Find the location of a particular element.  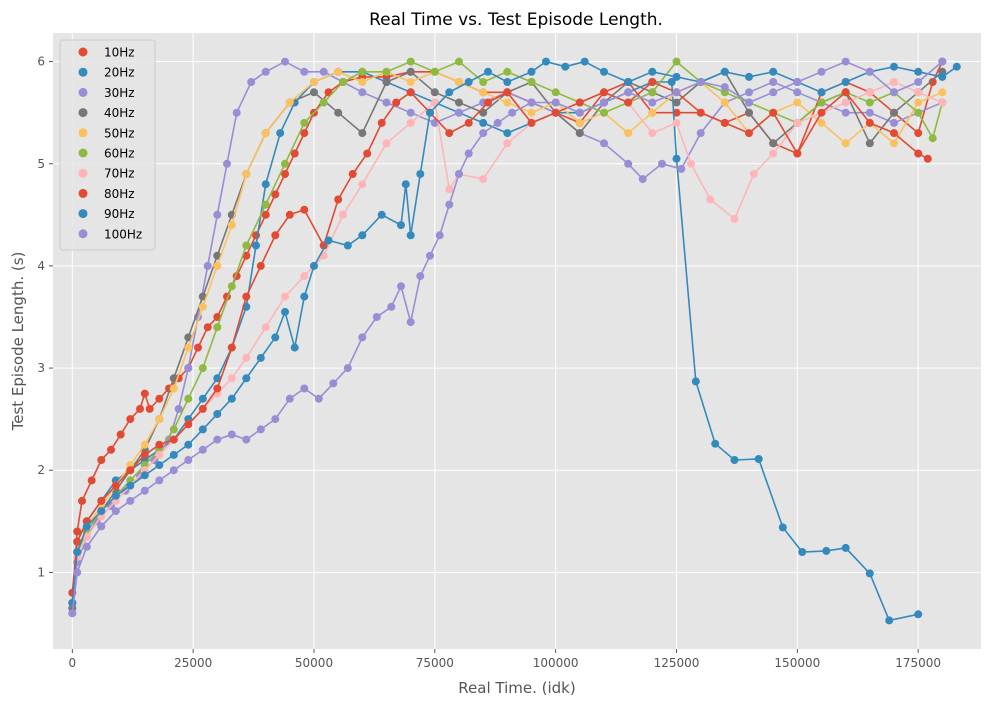

legend-entry: 90Hz is located at coordinates (119, 214).